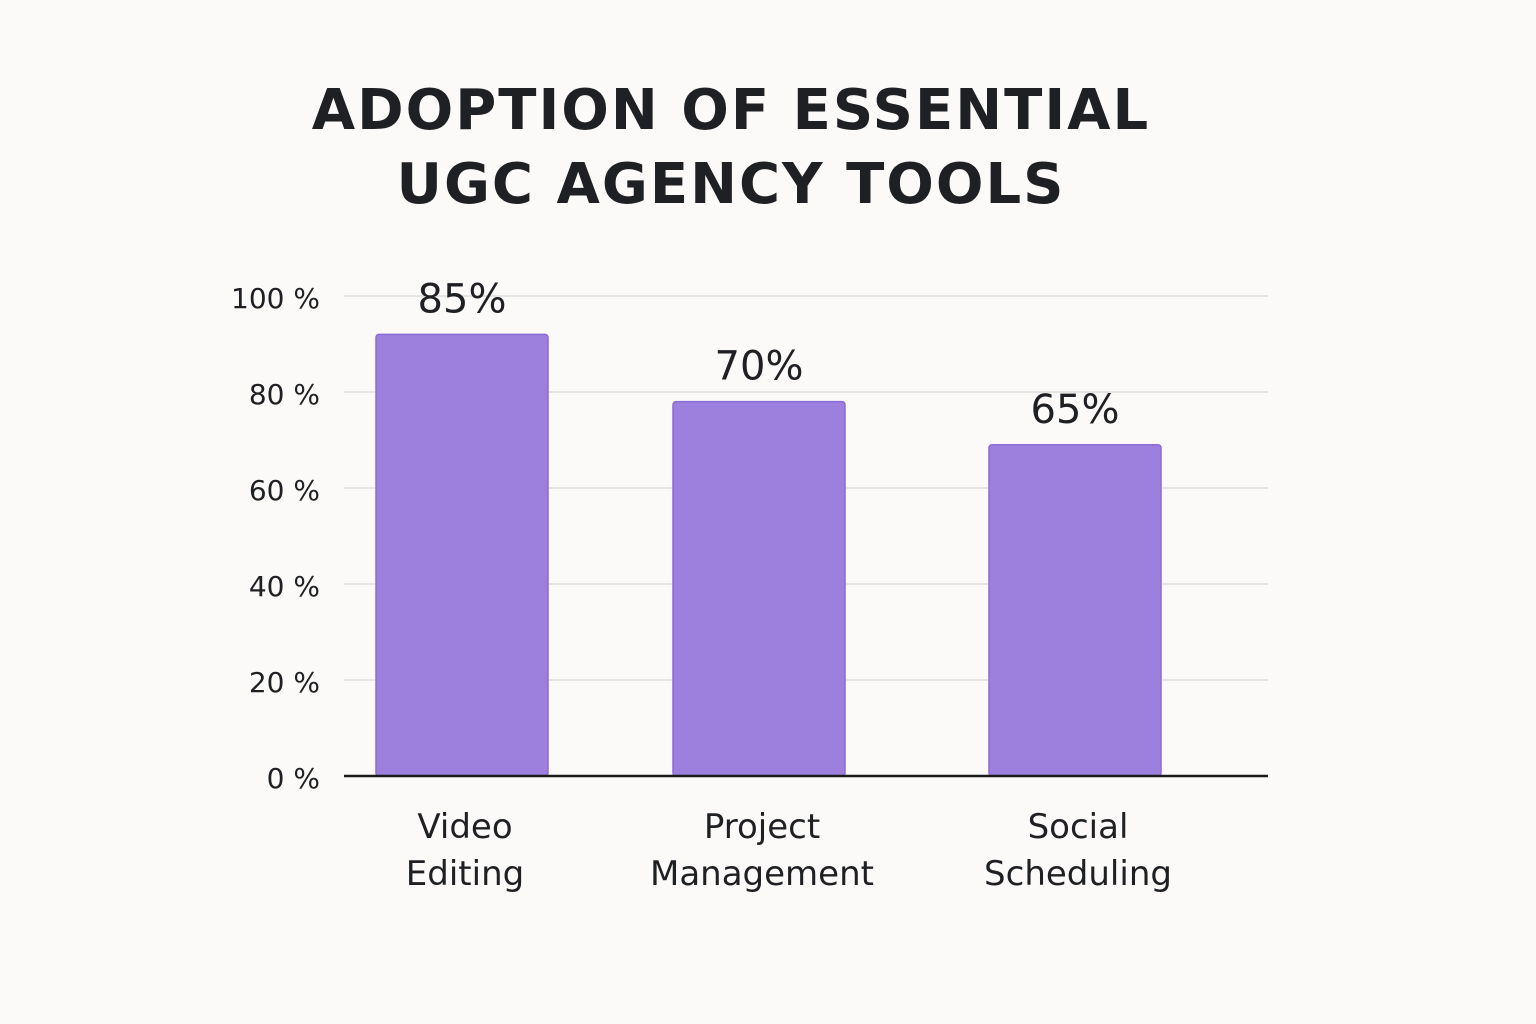 This screenshot has width=1536, height=1024. Describe the element at coordinates (1078, 874) in the screenshot. I see `x-category-label: Scheduling` at that location.